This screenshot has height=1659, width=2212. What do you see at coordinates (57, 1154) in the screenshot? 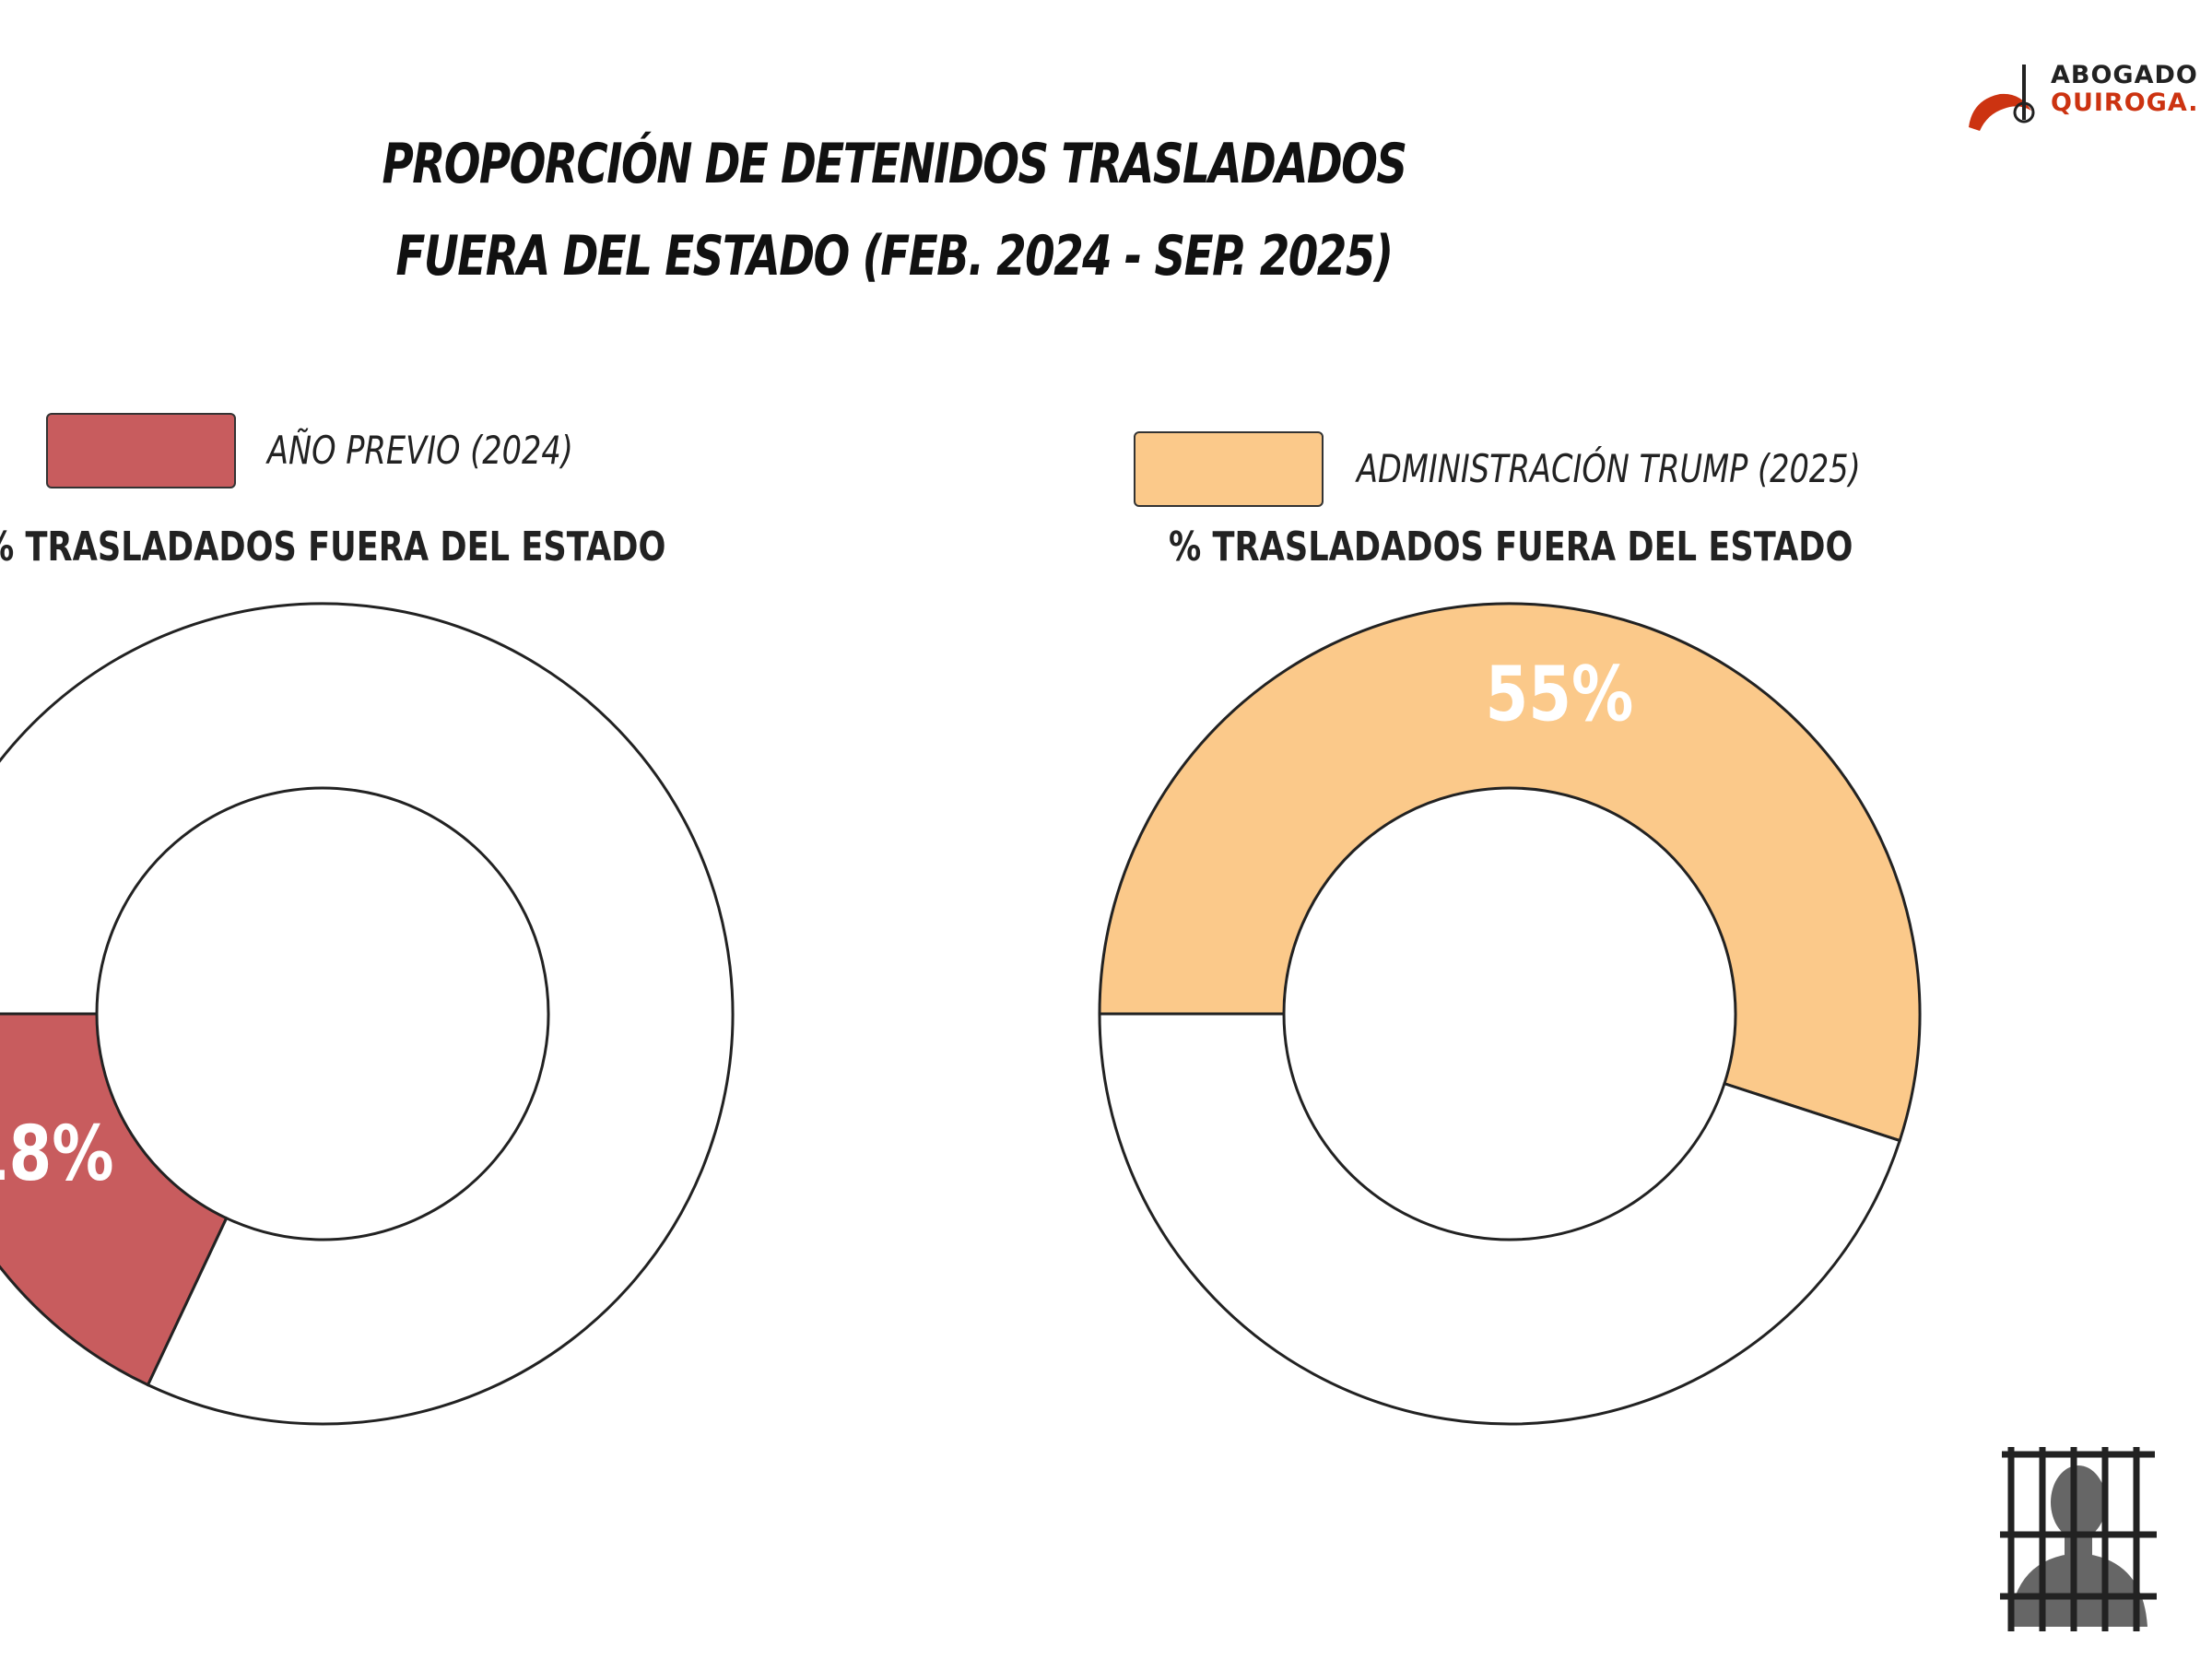
I see `chart-1-data-label: 18%` at bounding box center [57, 1154].